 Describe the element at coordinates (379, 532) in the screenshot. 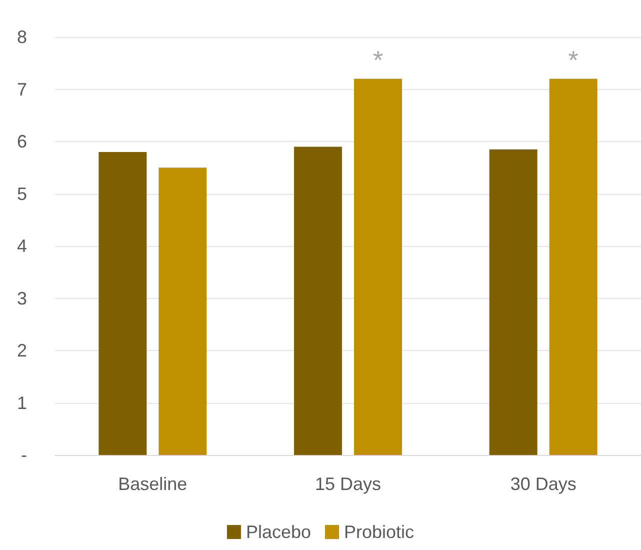

I see `legend-label: Probiotic` at that location.